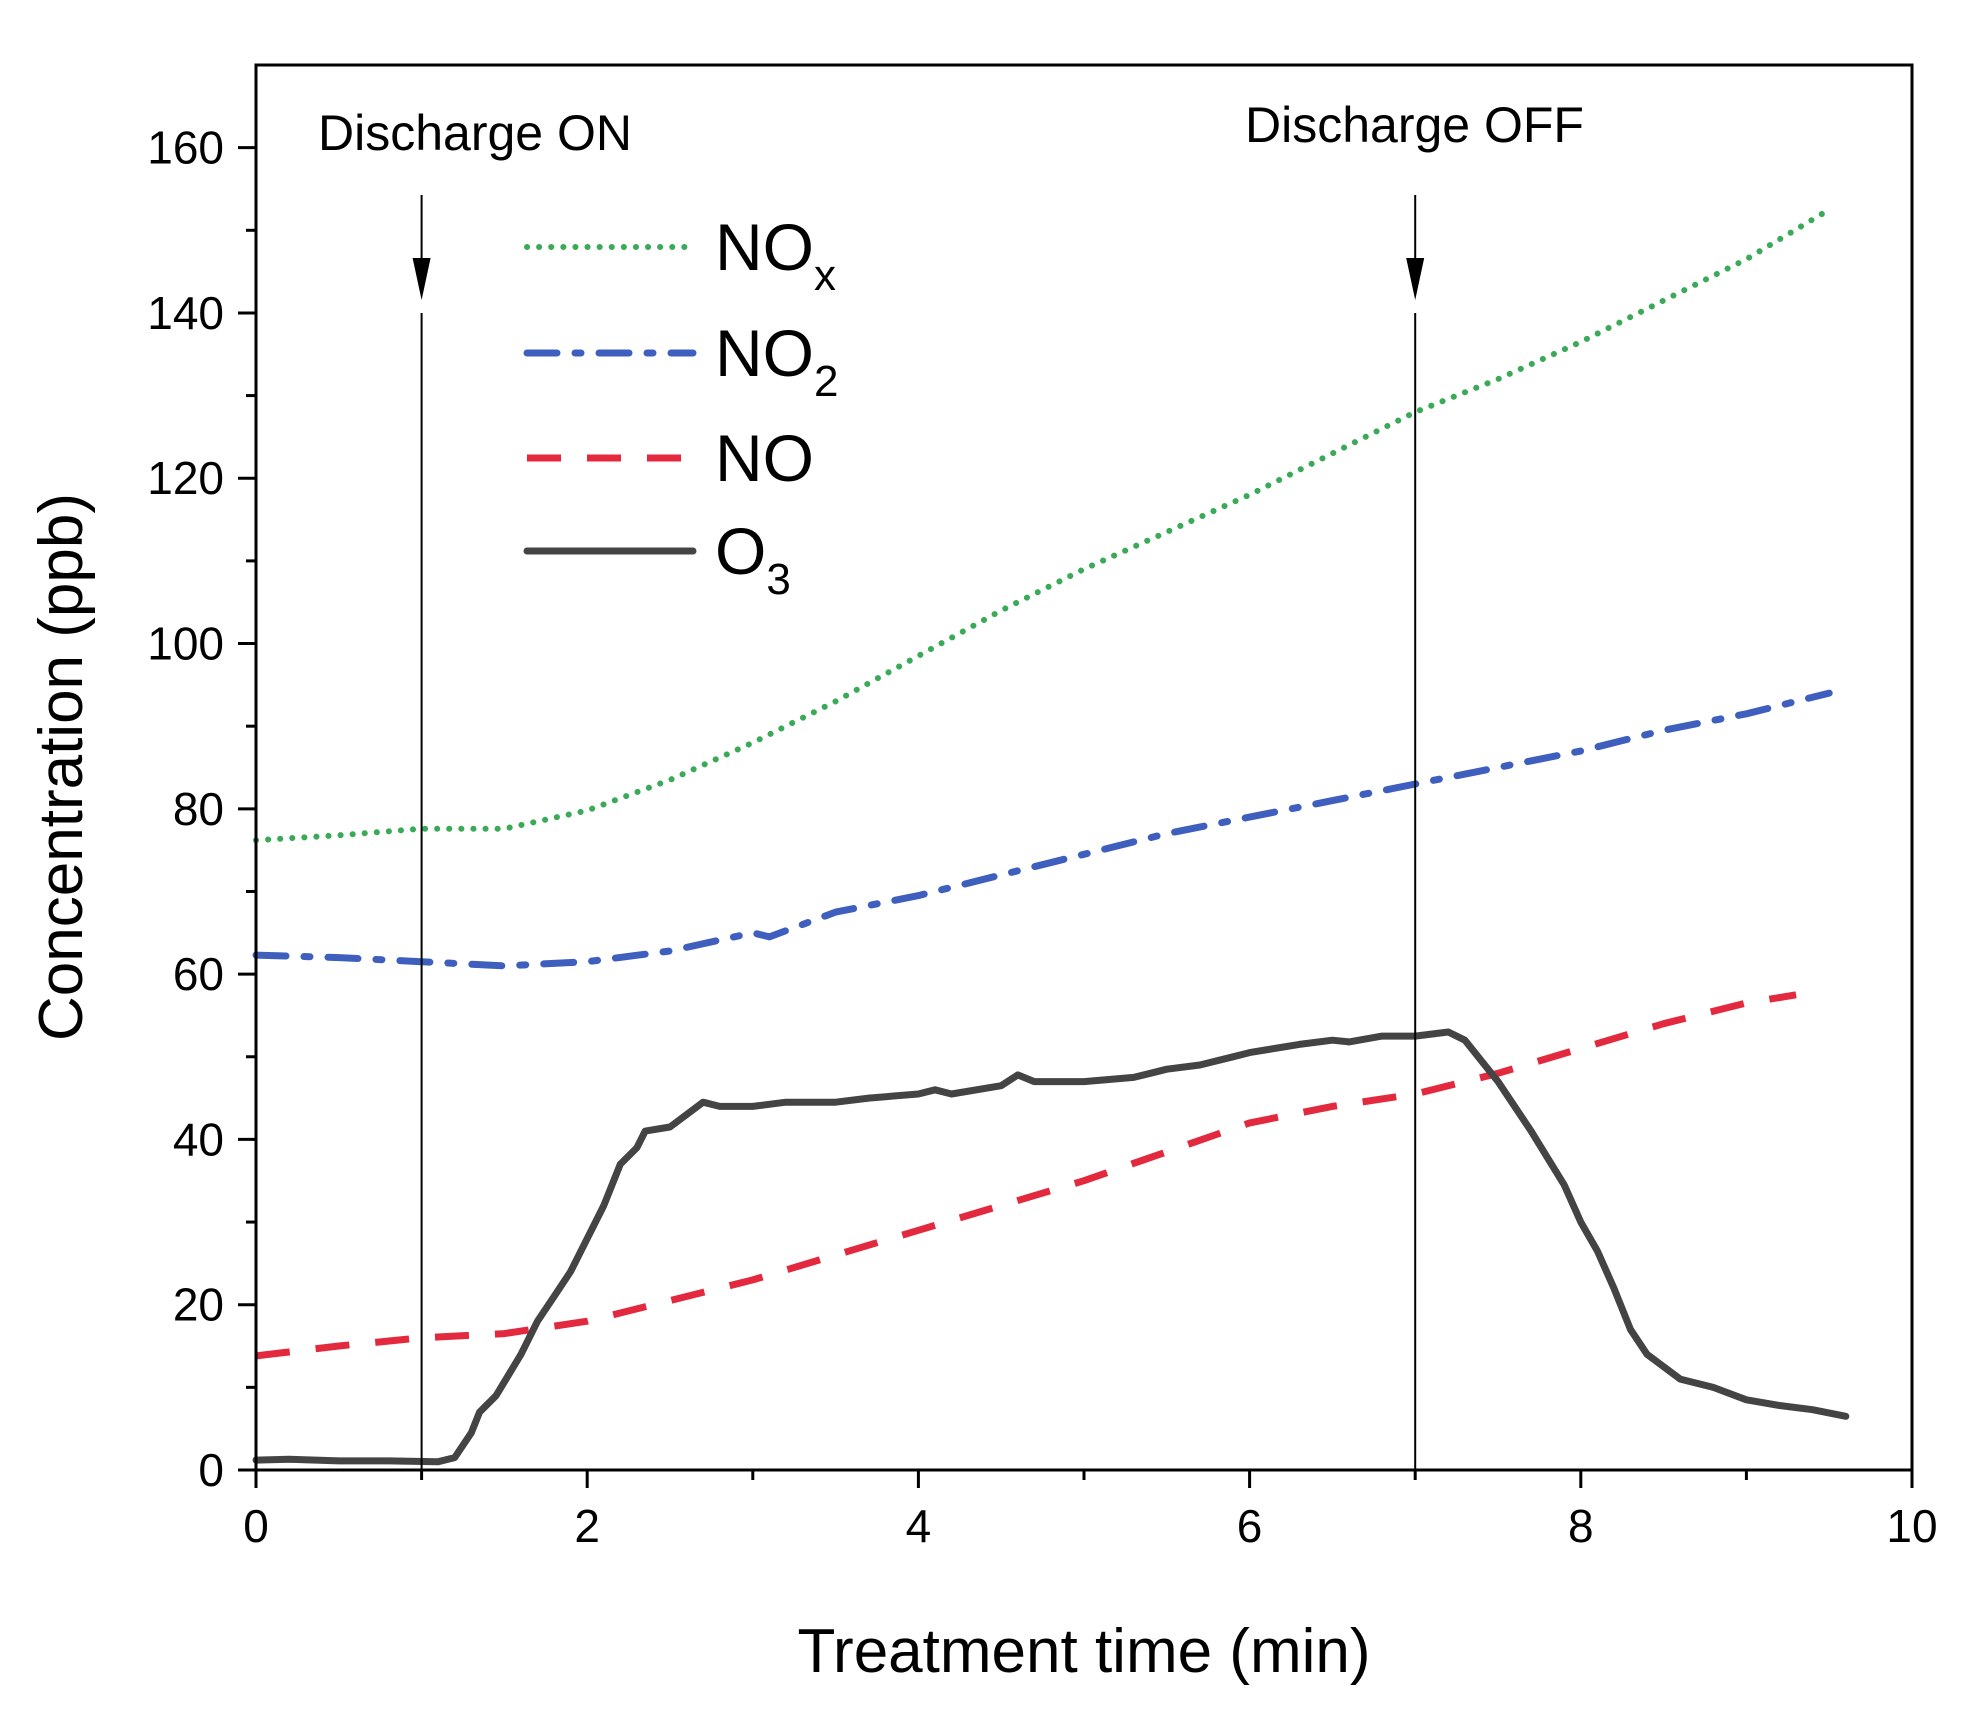 The height and width of the screenshot is (1712, 1964). I want to click on legend-label-o3: O3, so click(753, 559).